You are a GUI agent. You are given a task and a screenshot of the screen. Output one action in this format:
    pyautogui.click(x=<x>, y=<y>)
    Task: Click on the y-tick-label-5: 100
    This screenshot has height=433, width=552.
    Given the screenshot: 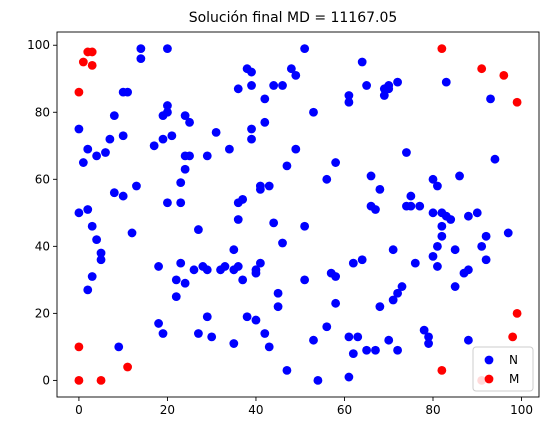 What is the action you would take?
    pyautogui.click(x=38, y=45)
    